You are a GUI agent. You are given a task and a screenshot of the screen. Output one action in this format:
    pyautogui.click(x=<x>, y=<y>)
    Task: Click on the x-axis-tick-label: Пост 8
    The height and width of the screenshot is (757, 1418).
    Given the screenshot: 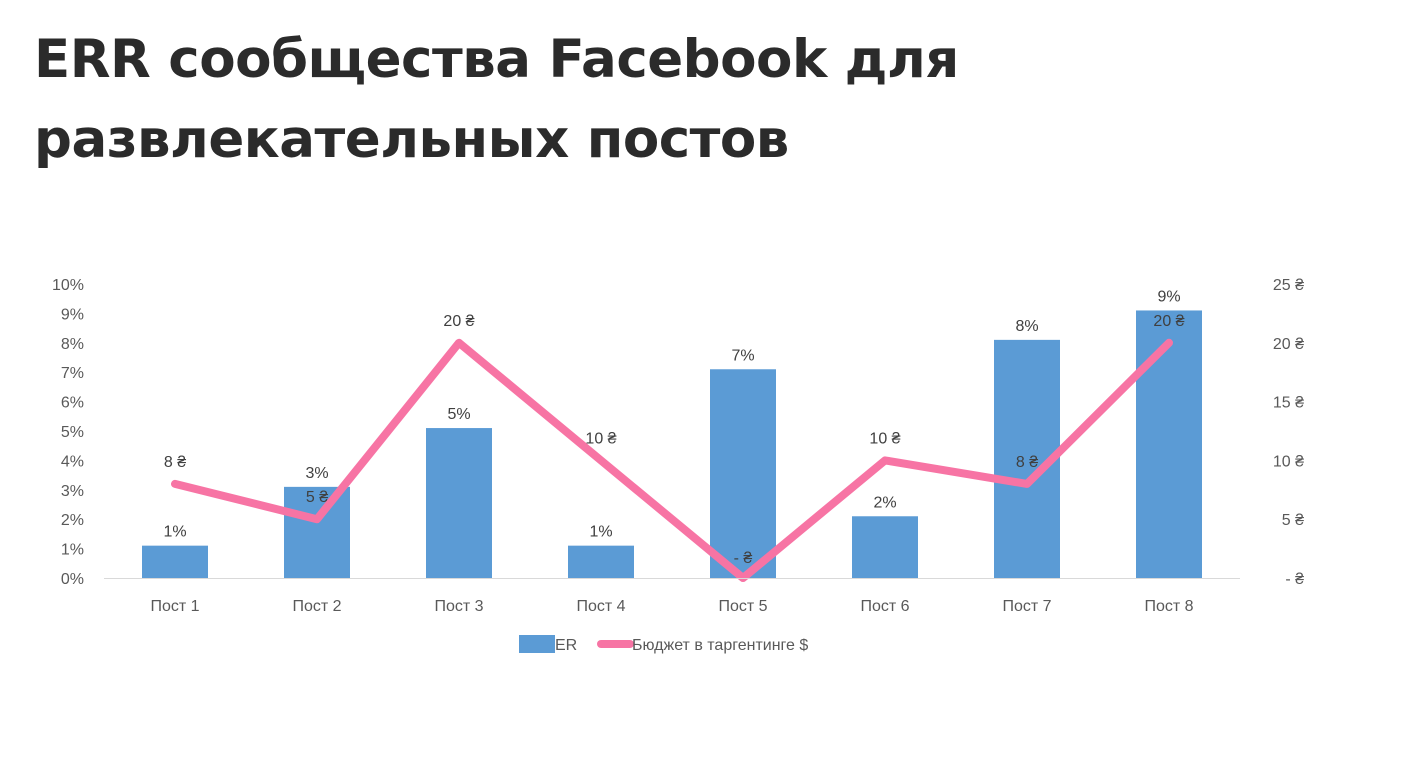 What is the action you would take?
    pyautogui.click(x=1168, y=606)
    